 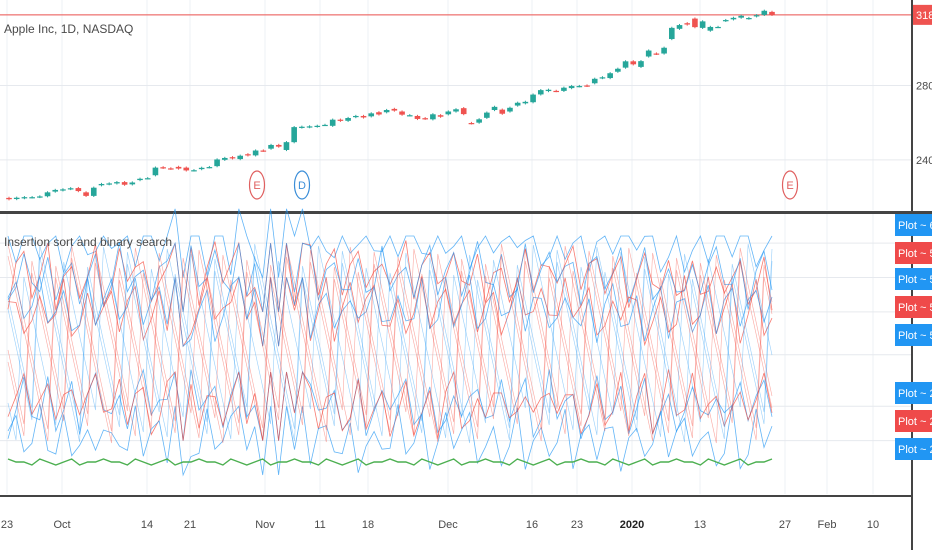 I want to click on current-price-label: 318, so click(x=924, y=16).